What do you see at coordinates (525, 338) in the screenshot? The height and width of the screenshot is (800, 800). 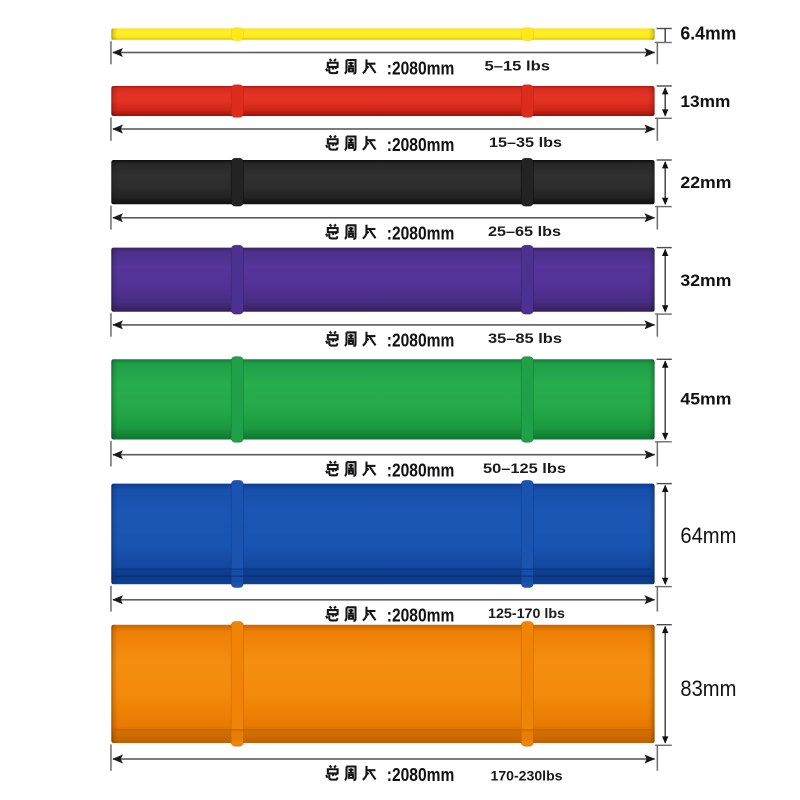 I see `svg-text: 35–85 lbs` at bounding box center [525, 338].